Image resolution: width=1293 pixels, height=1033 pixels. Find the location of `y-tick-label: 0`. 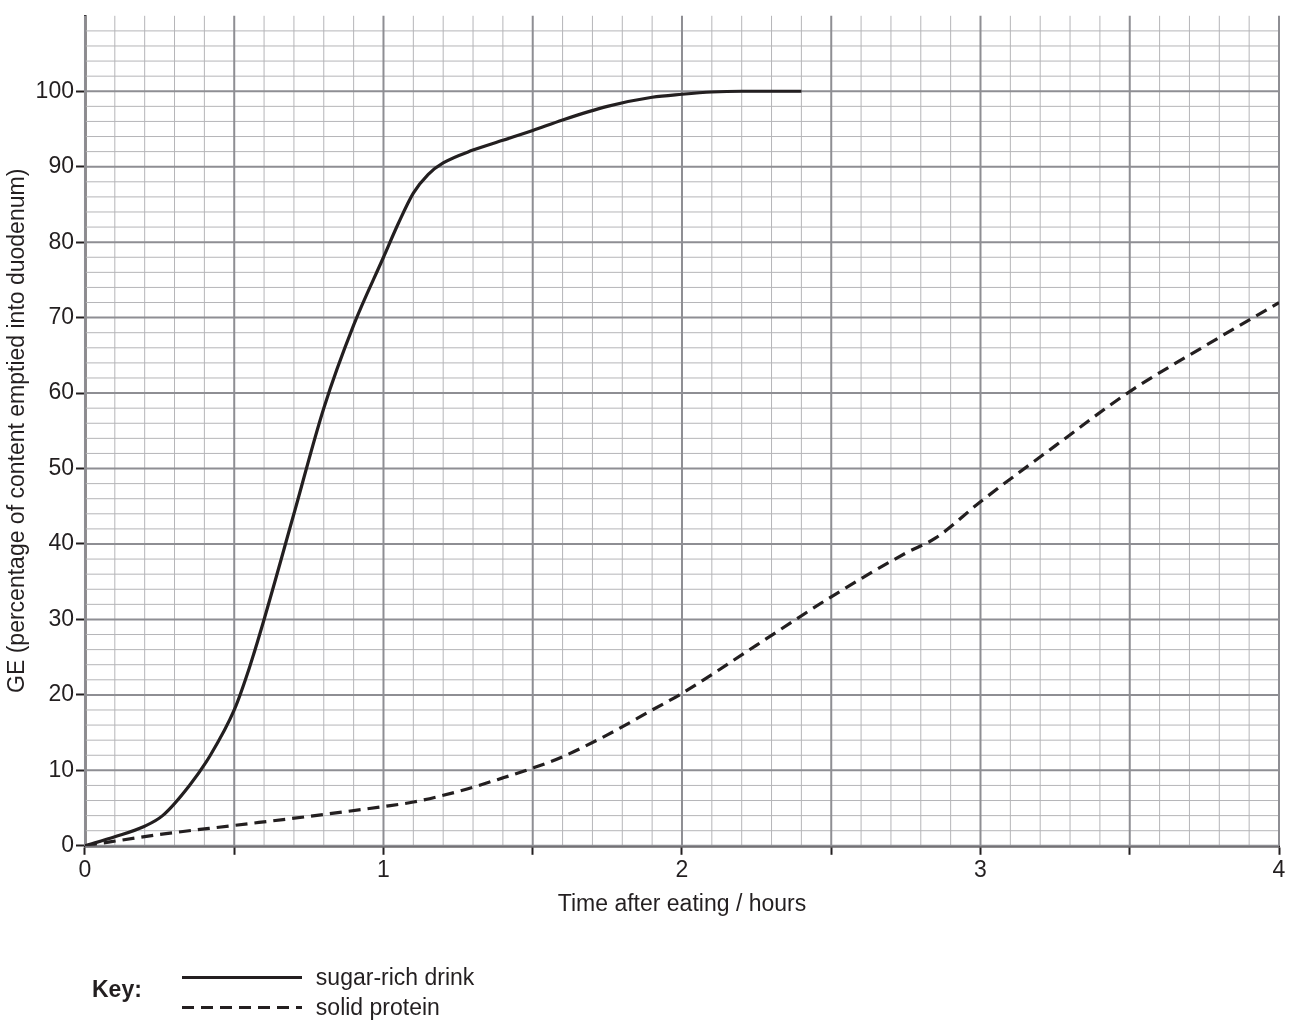

y-tick-label: 0 is located at coordinates (67, 844).